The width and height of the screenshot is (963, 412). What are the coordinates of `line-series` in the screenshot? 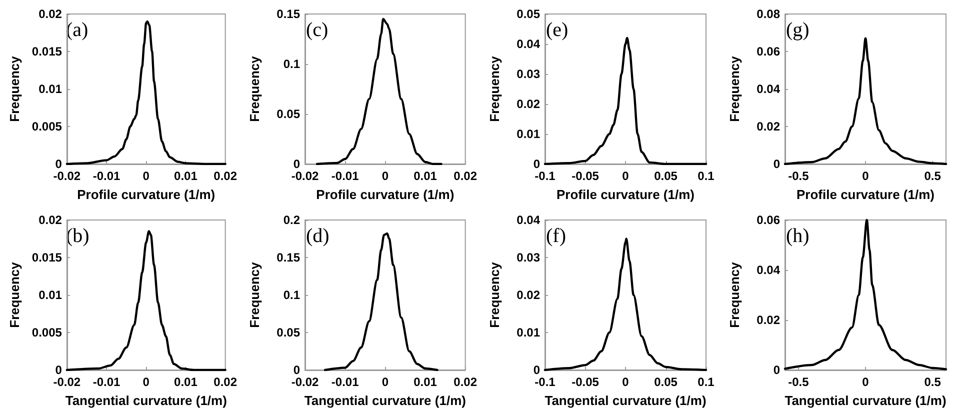 It's located at (866, 294).